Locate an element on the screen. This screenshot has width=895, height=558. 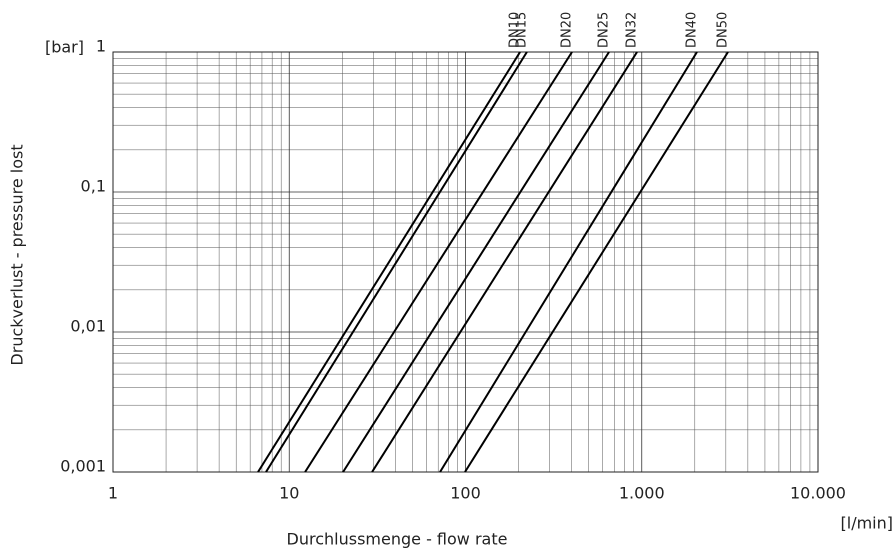
y-tick-label: 0,1 is located at coordinates (93, 186).